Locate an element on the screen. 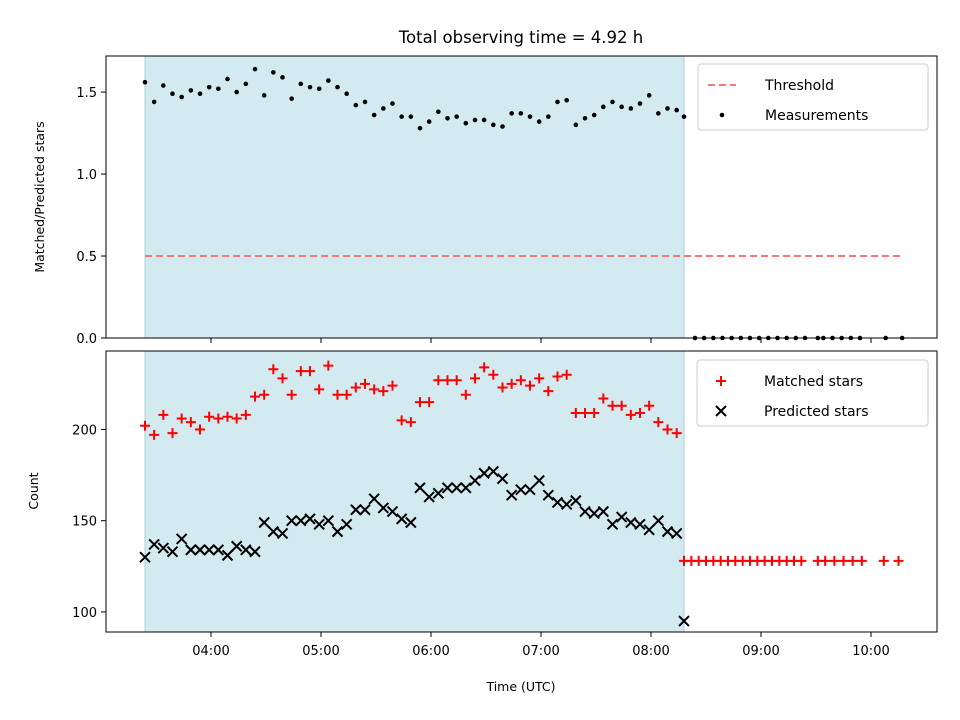  y-axis-label-bottom: Count is located at coordinates (33, 490).